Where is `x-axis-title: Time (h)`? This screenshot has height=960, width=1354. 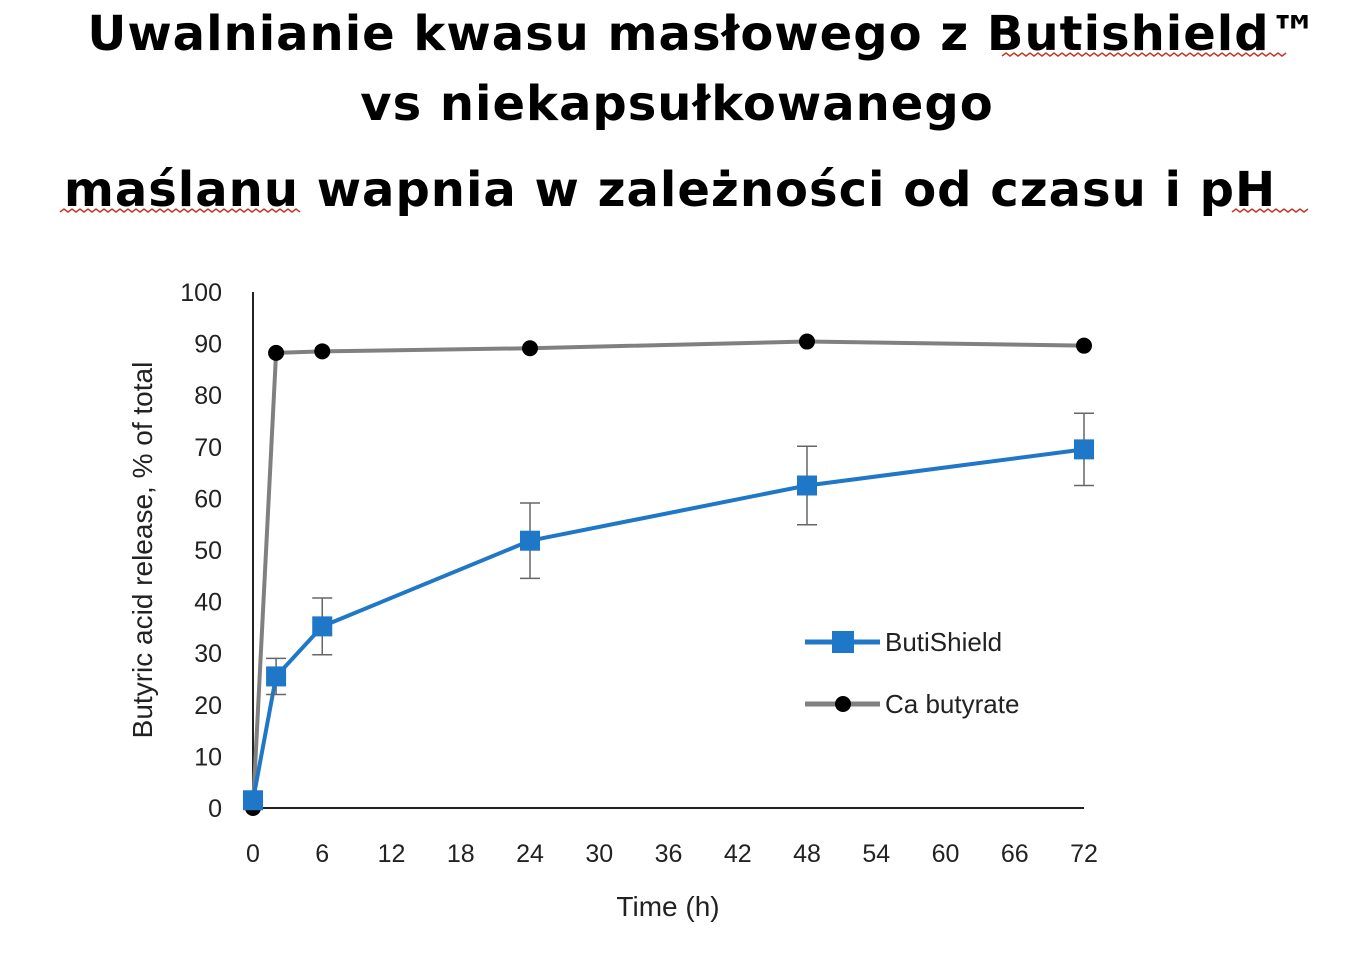
x-axis-title: Time (h) is located at coordinates (667, 906).